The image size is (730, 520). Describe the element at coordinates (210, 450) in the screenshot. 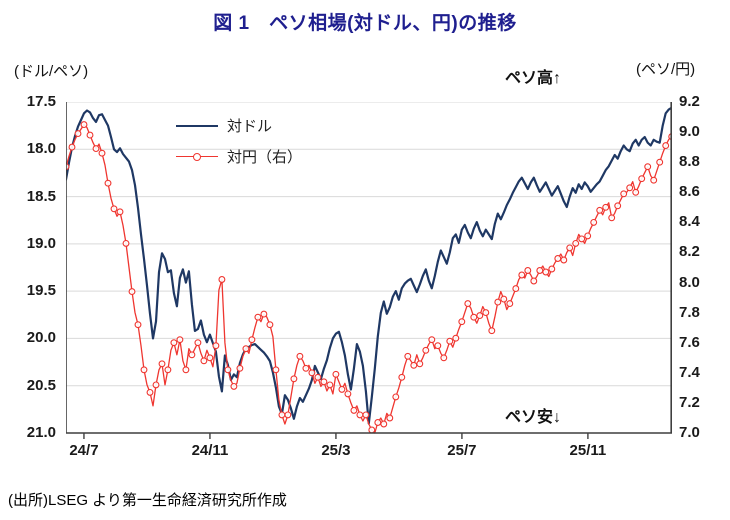

I see `x-axis-tick-label: 24/11` at that location.